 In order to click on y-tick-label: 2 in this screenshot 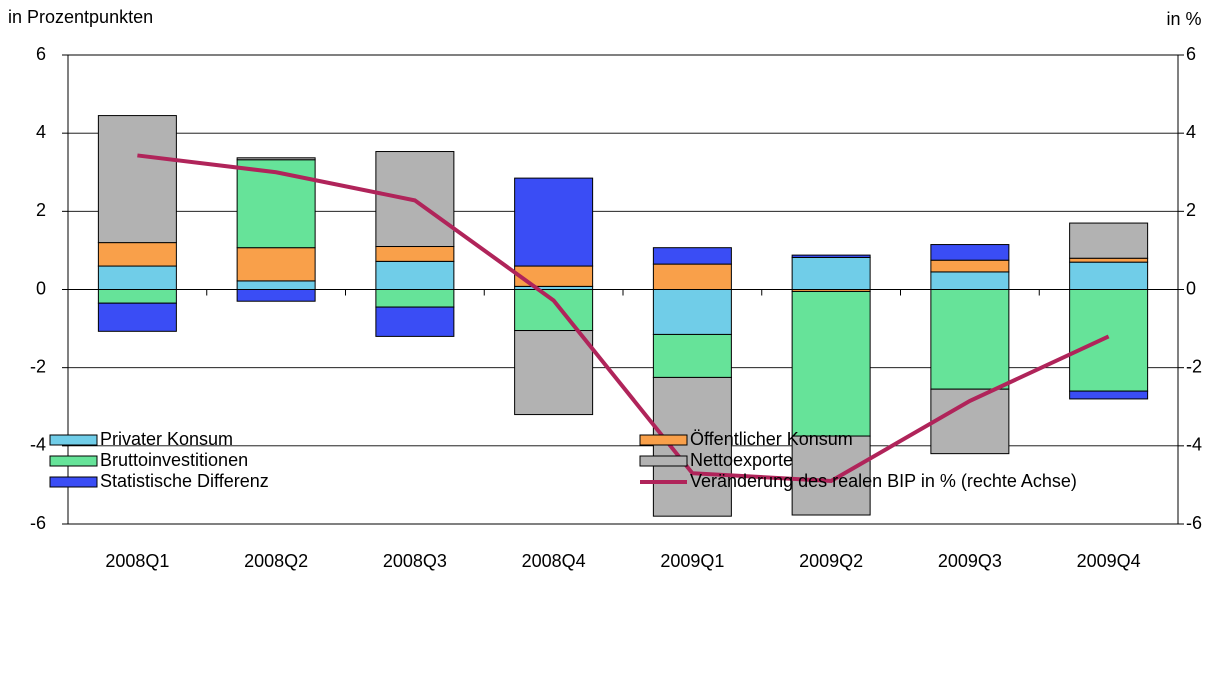, I will do `click(41, 210)`.